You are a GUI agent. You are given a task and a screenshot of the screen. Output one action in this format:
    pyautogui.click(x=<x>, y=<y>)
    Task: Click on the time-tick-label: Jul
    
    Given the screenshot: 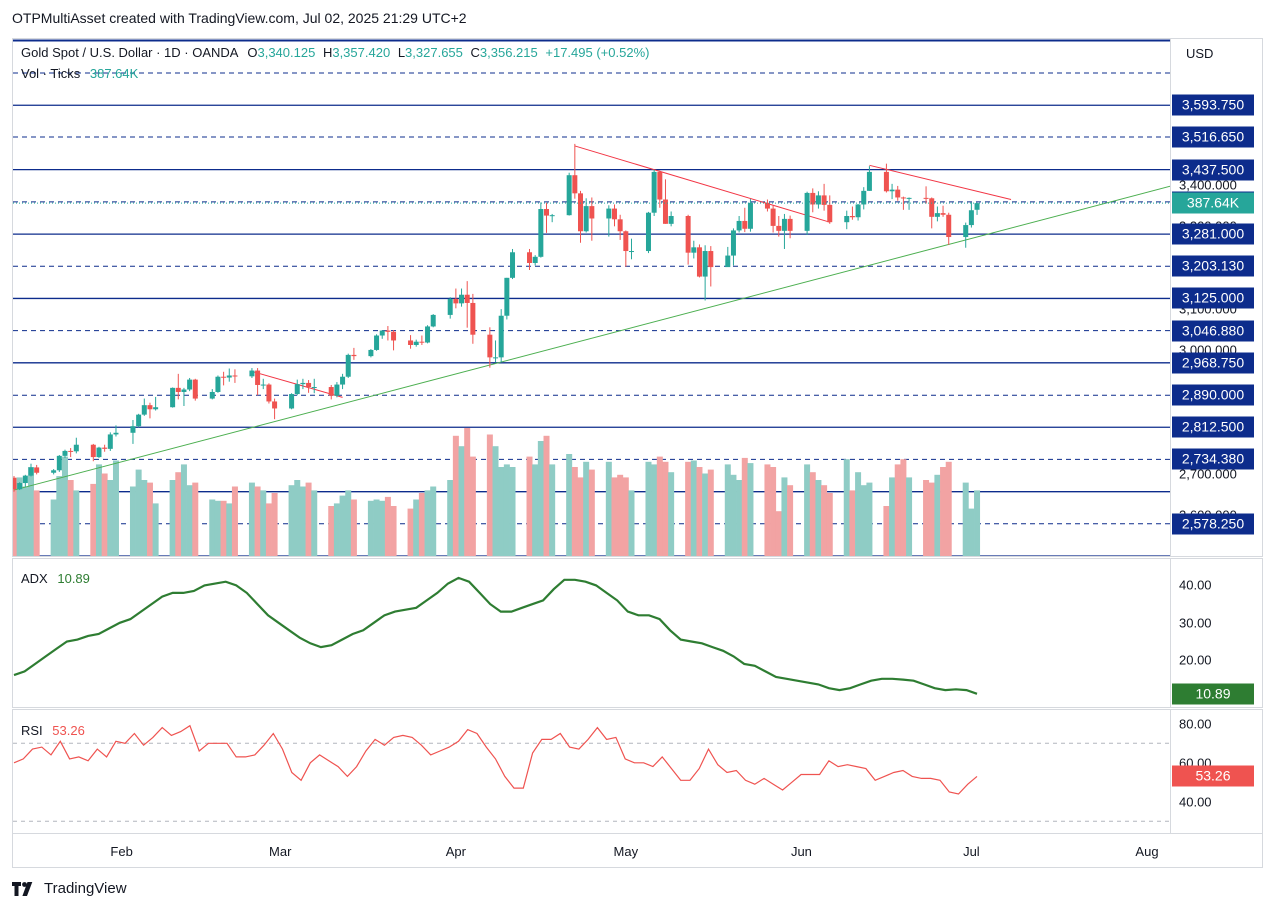 What is the action you would take?
    pyautogui.click(x=971, y=851)
    